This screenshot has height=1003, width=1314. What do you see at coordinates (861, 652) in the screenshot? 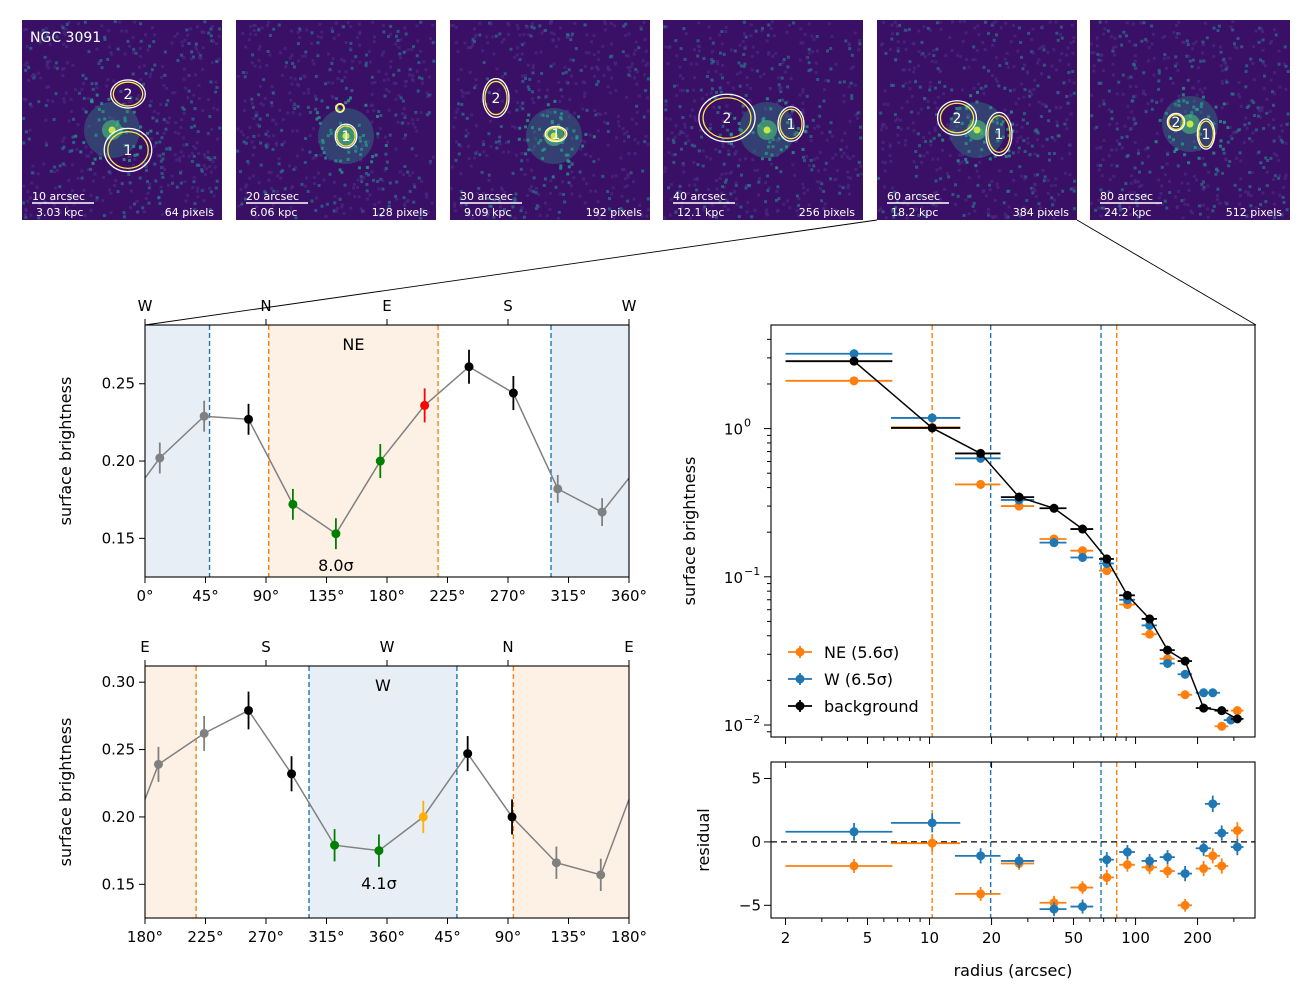
I see `legend-label: NE (5.6σ)` at bounding box center [861, 652].